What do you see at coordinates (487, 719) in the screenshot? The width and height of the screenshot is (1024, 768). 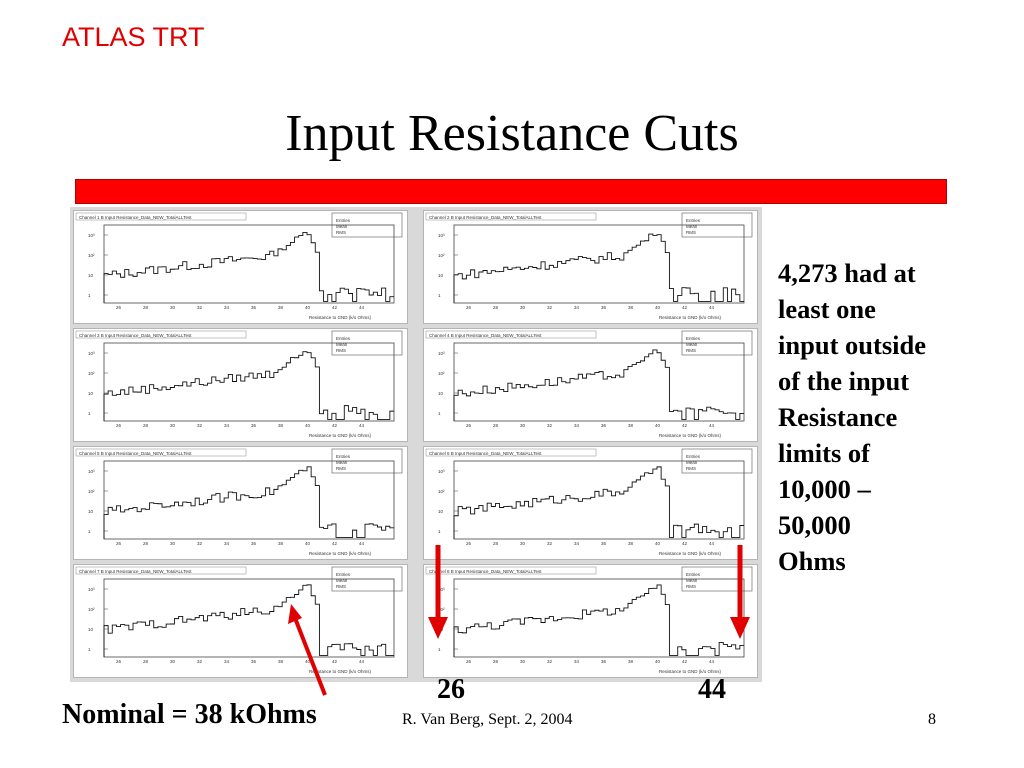 I see `footer-author-date: R. Van Berg, Sept. 2, 2004` at bounding box center [487, 719].